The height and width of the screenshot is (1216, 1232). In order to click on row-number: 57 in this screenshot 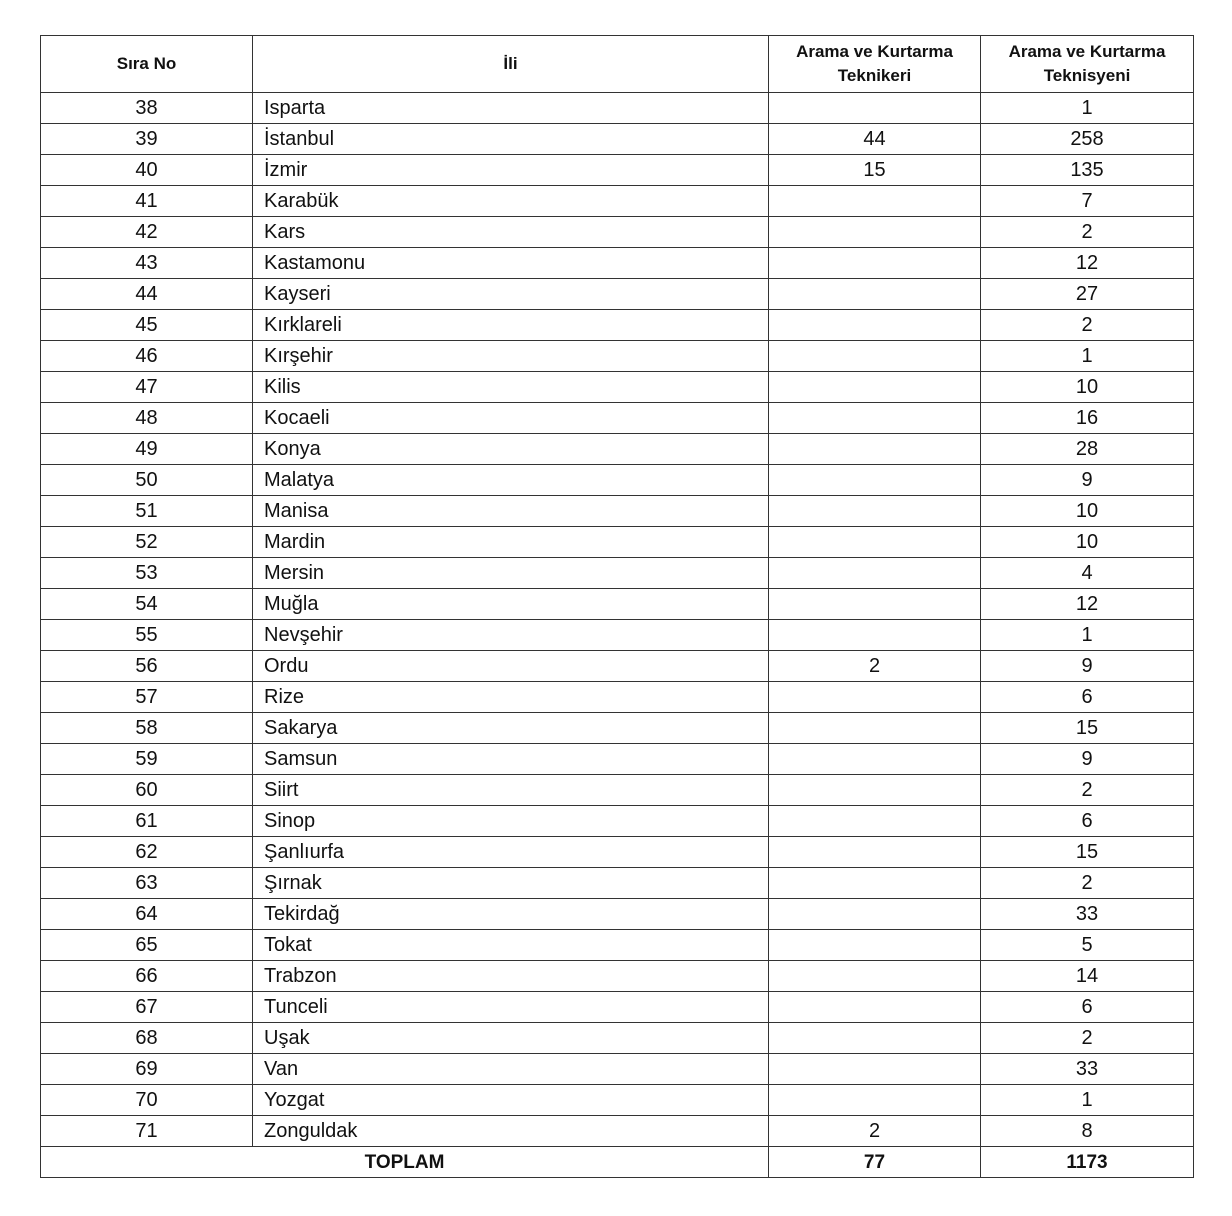, I will do `click(146, 697)`.